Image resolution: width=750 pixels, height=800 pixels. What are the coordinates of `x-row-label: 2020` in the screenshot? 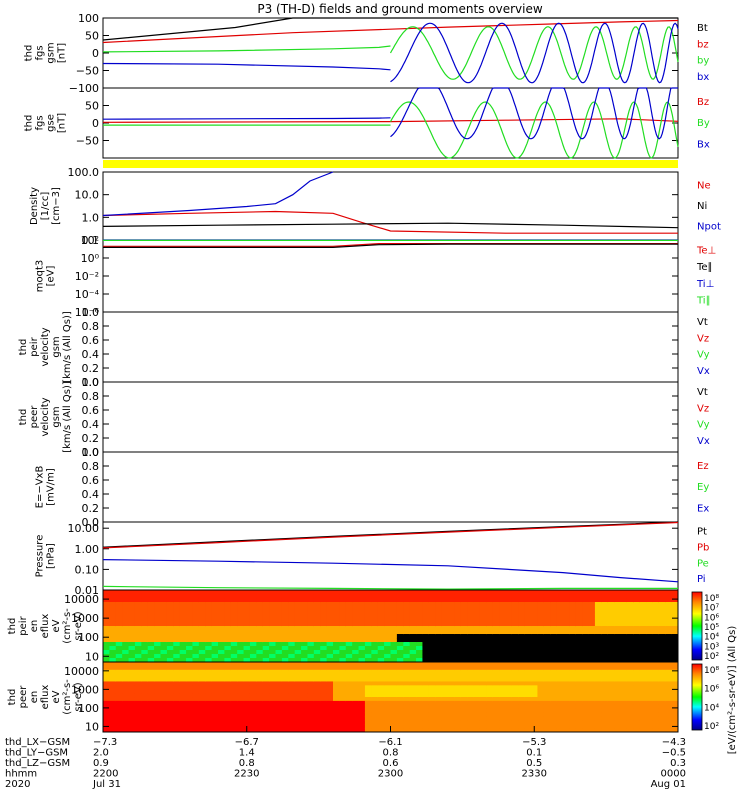 It's located at (17, 784).